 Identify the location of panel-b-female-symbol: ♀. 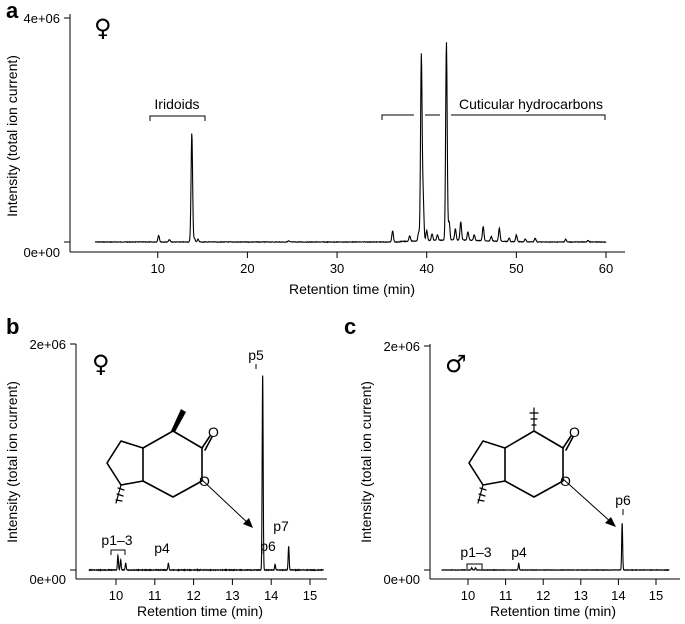
(101, 364).